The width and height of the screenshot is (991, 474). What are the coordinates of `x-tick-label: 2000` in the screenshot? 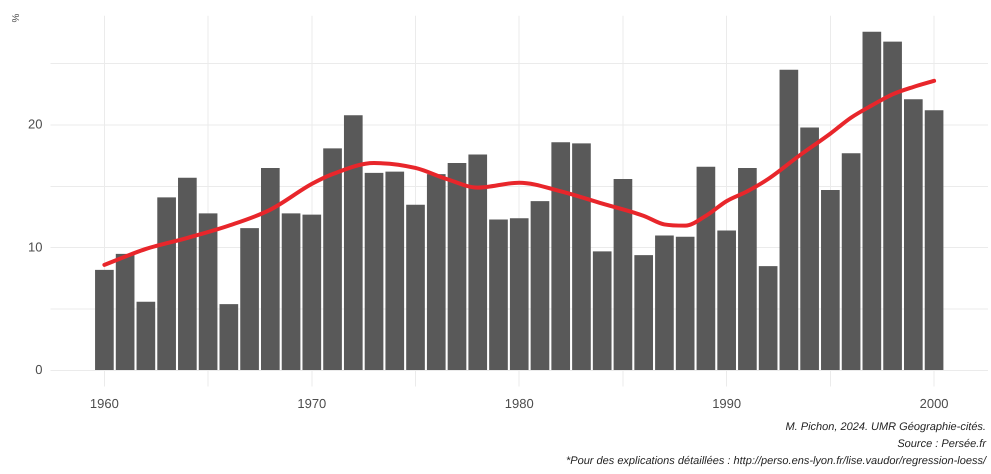 It's located at (934, 403).